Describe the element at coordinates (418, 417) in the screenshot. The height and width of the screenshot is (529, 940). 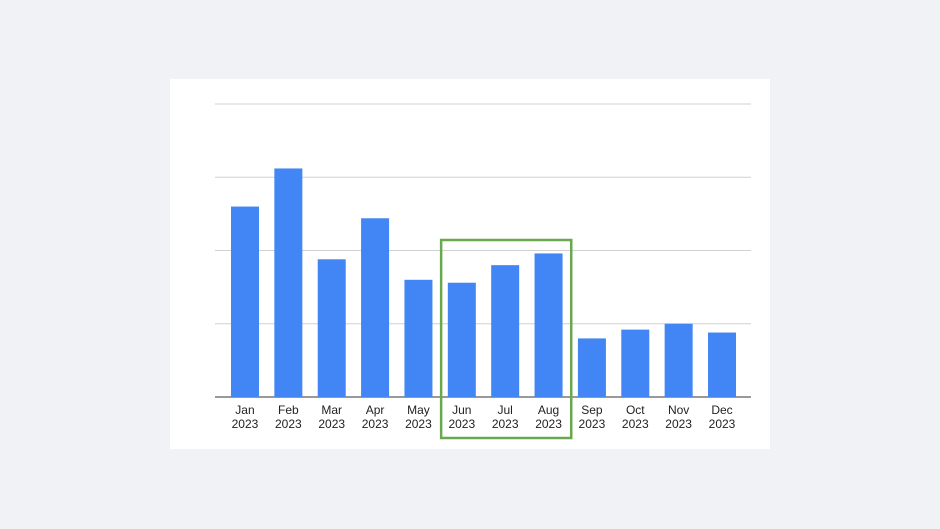
I see `x-tick-label: May 2023` at that location.